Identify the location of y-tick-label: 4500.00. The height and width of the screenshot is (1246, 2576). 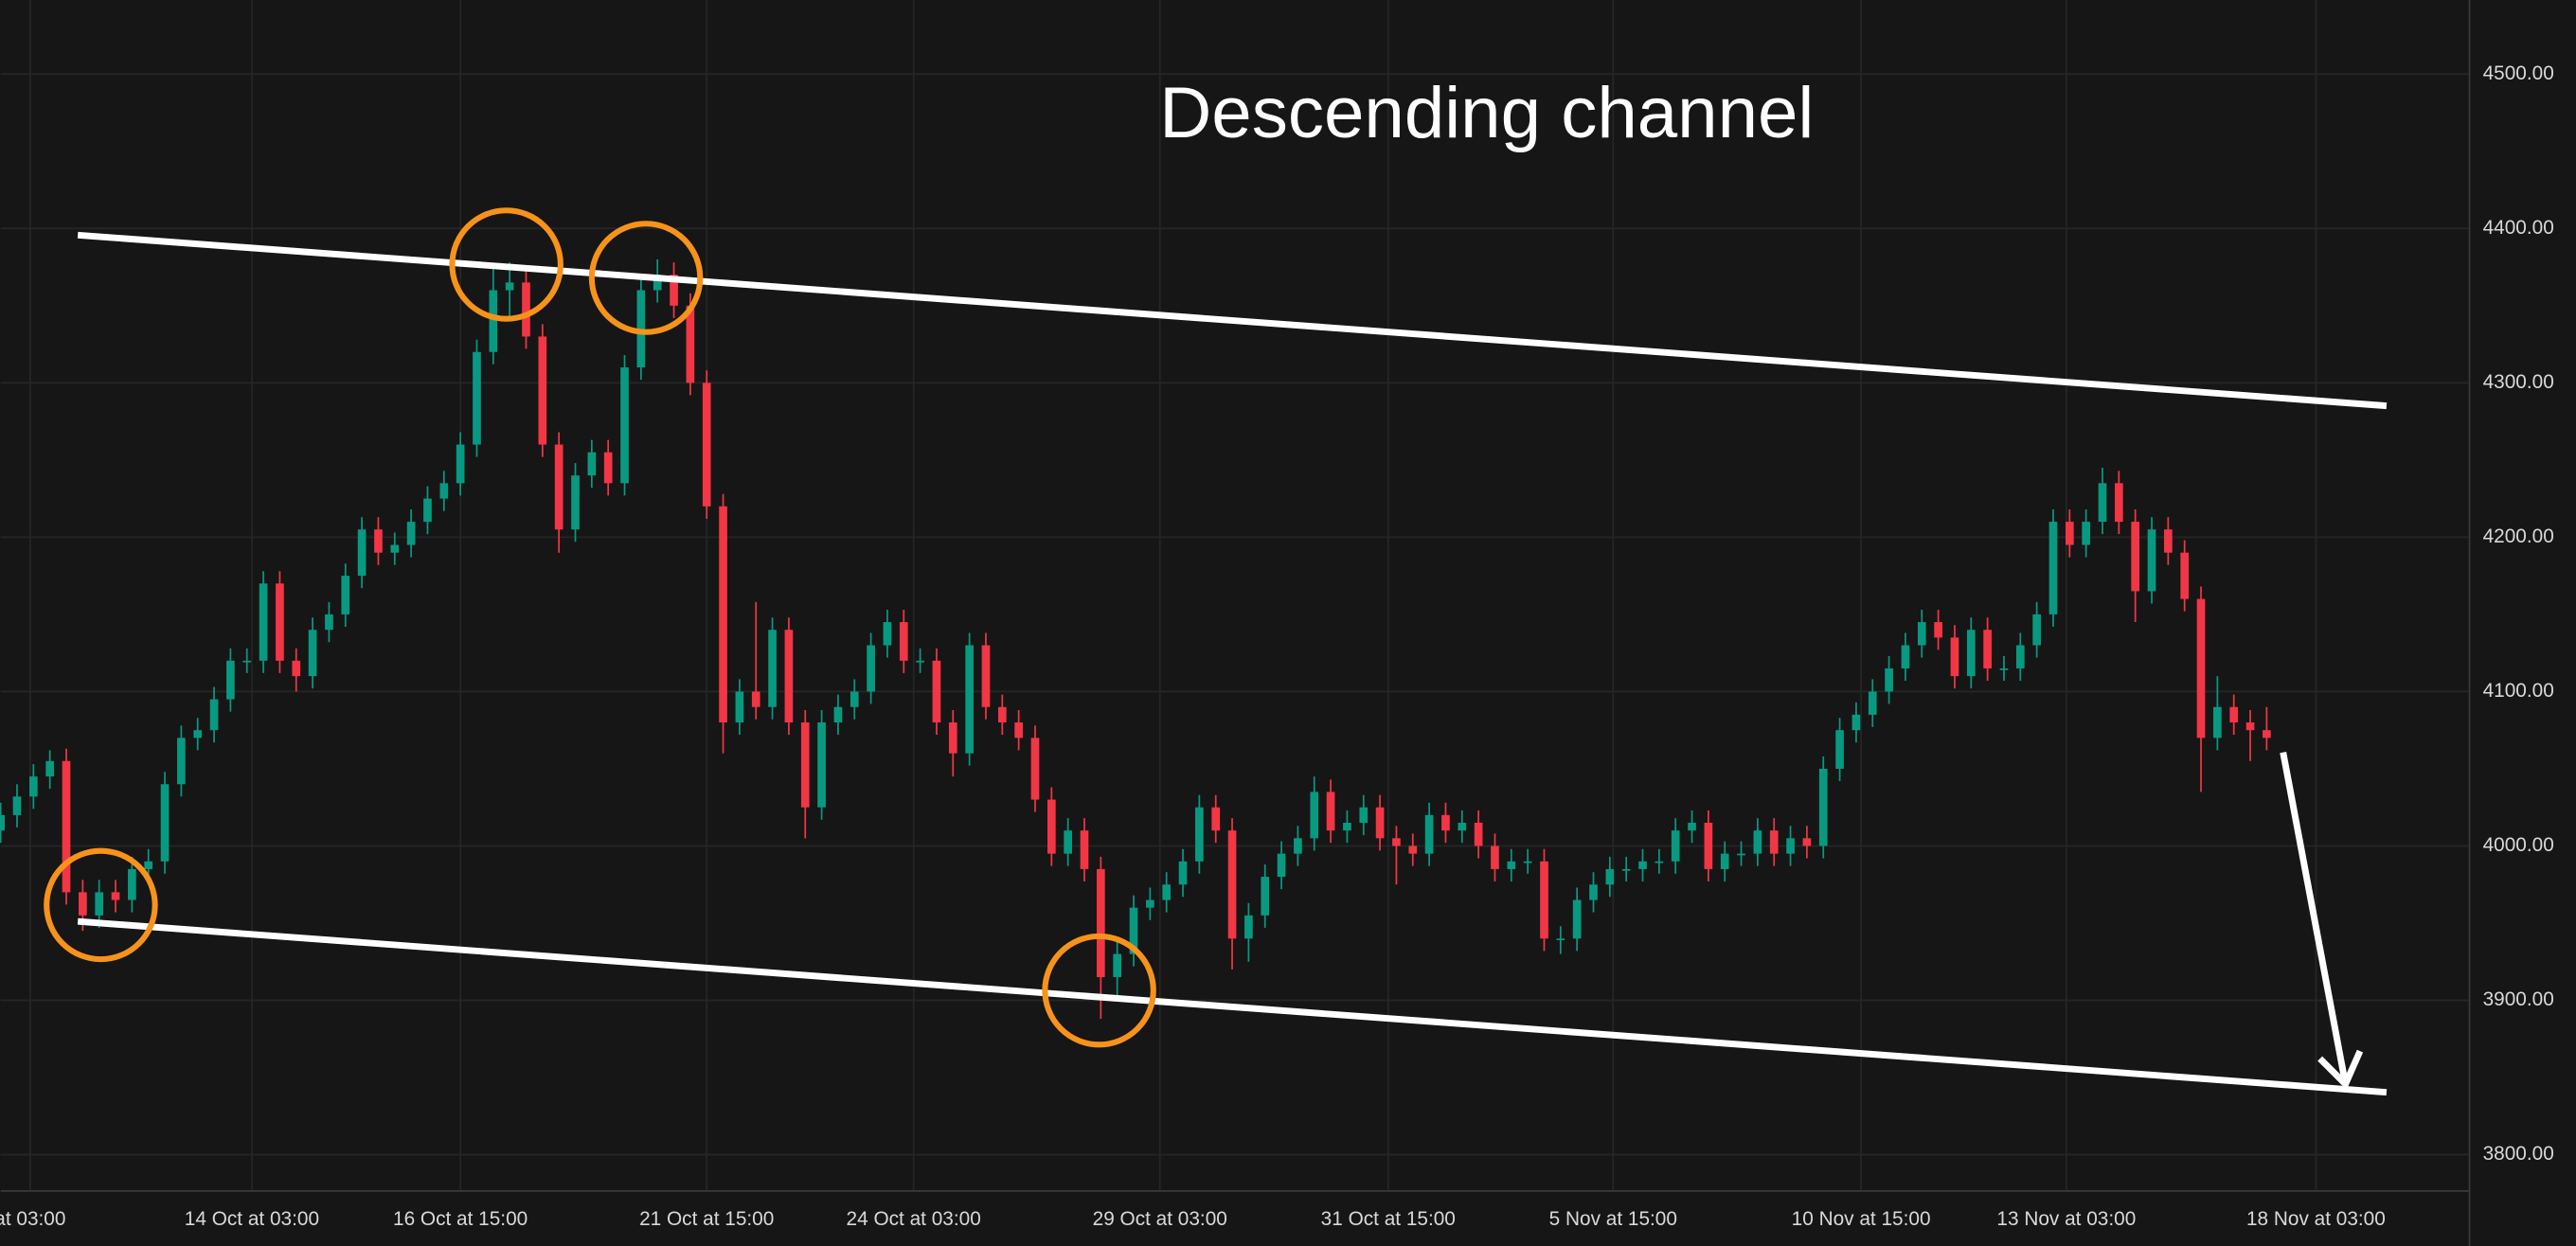
(2518, 73).